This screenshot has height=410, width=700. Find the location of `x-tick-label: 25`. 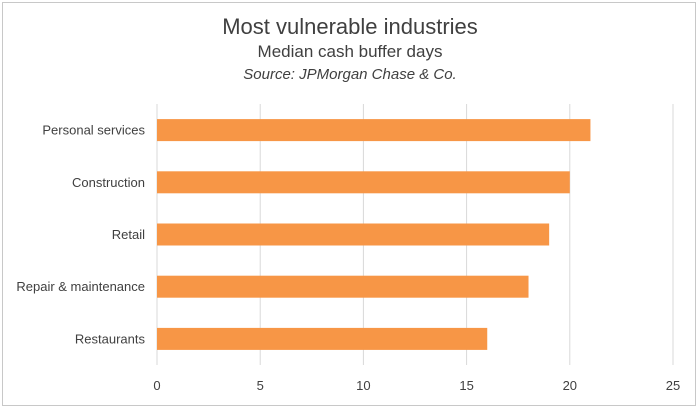

x-tick-label: 25 is located at coordinates (673, 385).